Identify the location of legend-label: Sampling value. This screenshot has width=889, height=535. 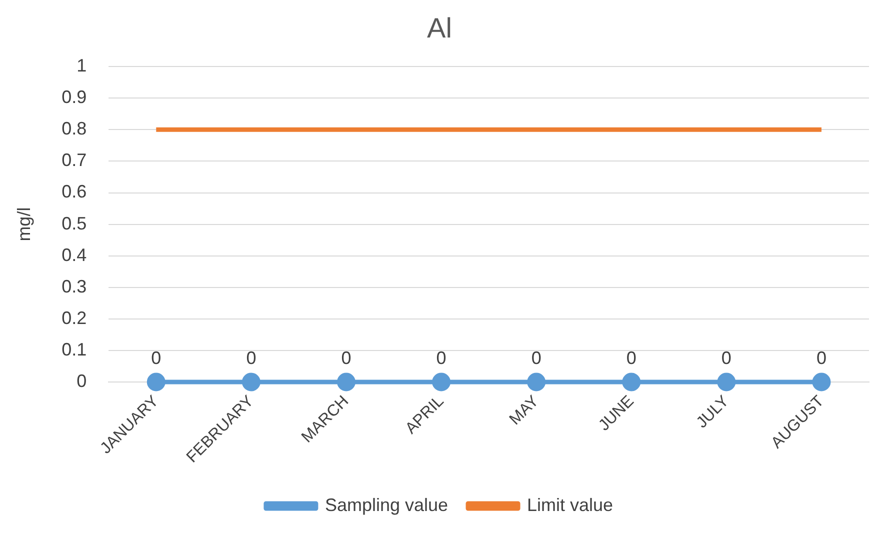
(386, 504).